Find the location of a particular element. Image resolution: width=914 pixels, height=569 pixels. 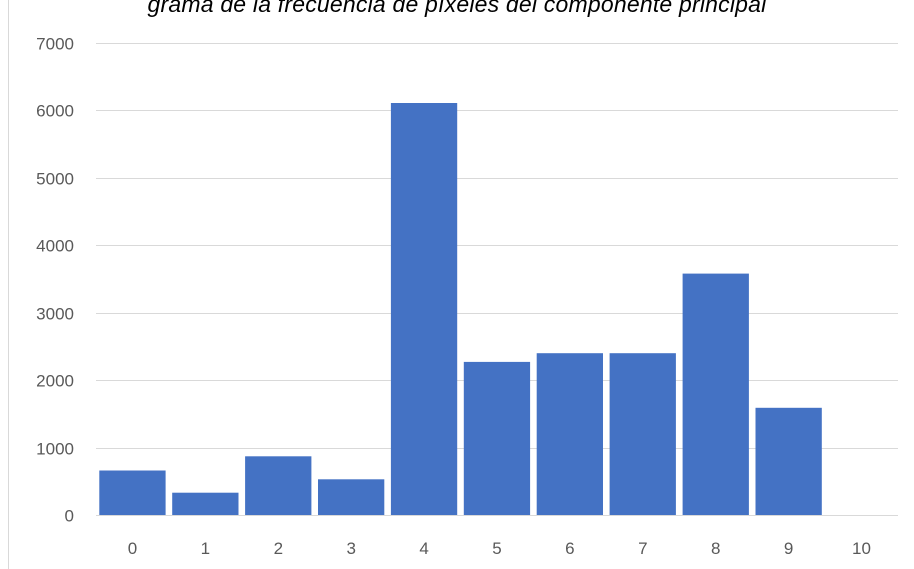

x-tick-label: 5 is located at coordinates (496, 548).